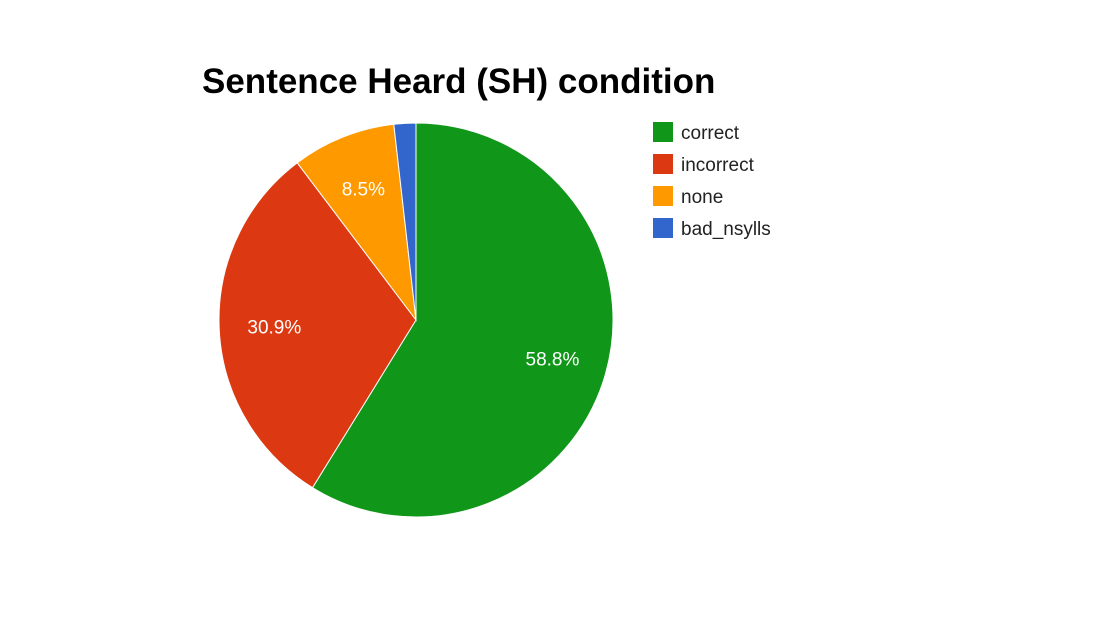  I want to click on slice-label-correct: 58.8%, so click(553, 360).